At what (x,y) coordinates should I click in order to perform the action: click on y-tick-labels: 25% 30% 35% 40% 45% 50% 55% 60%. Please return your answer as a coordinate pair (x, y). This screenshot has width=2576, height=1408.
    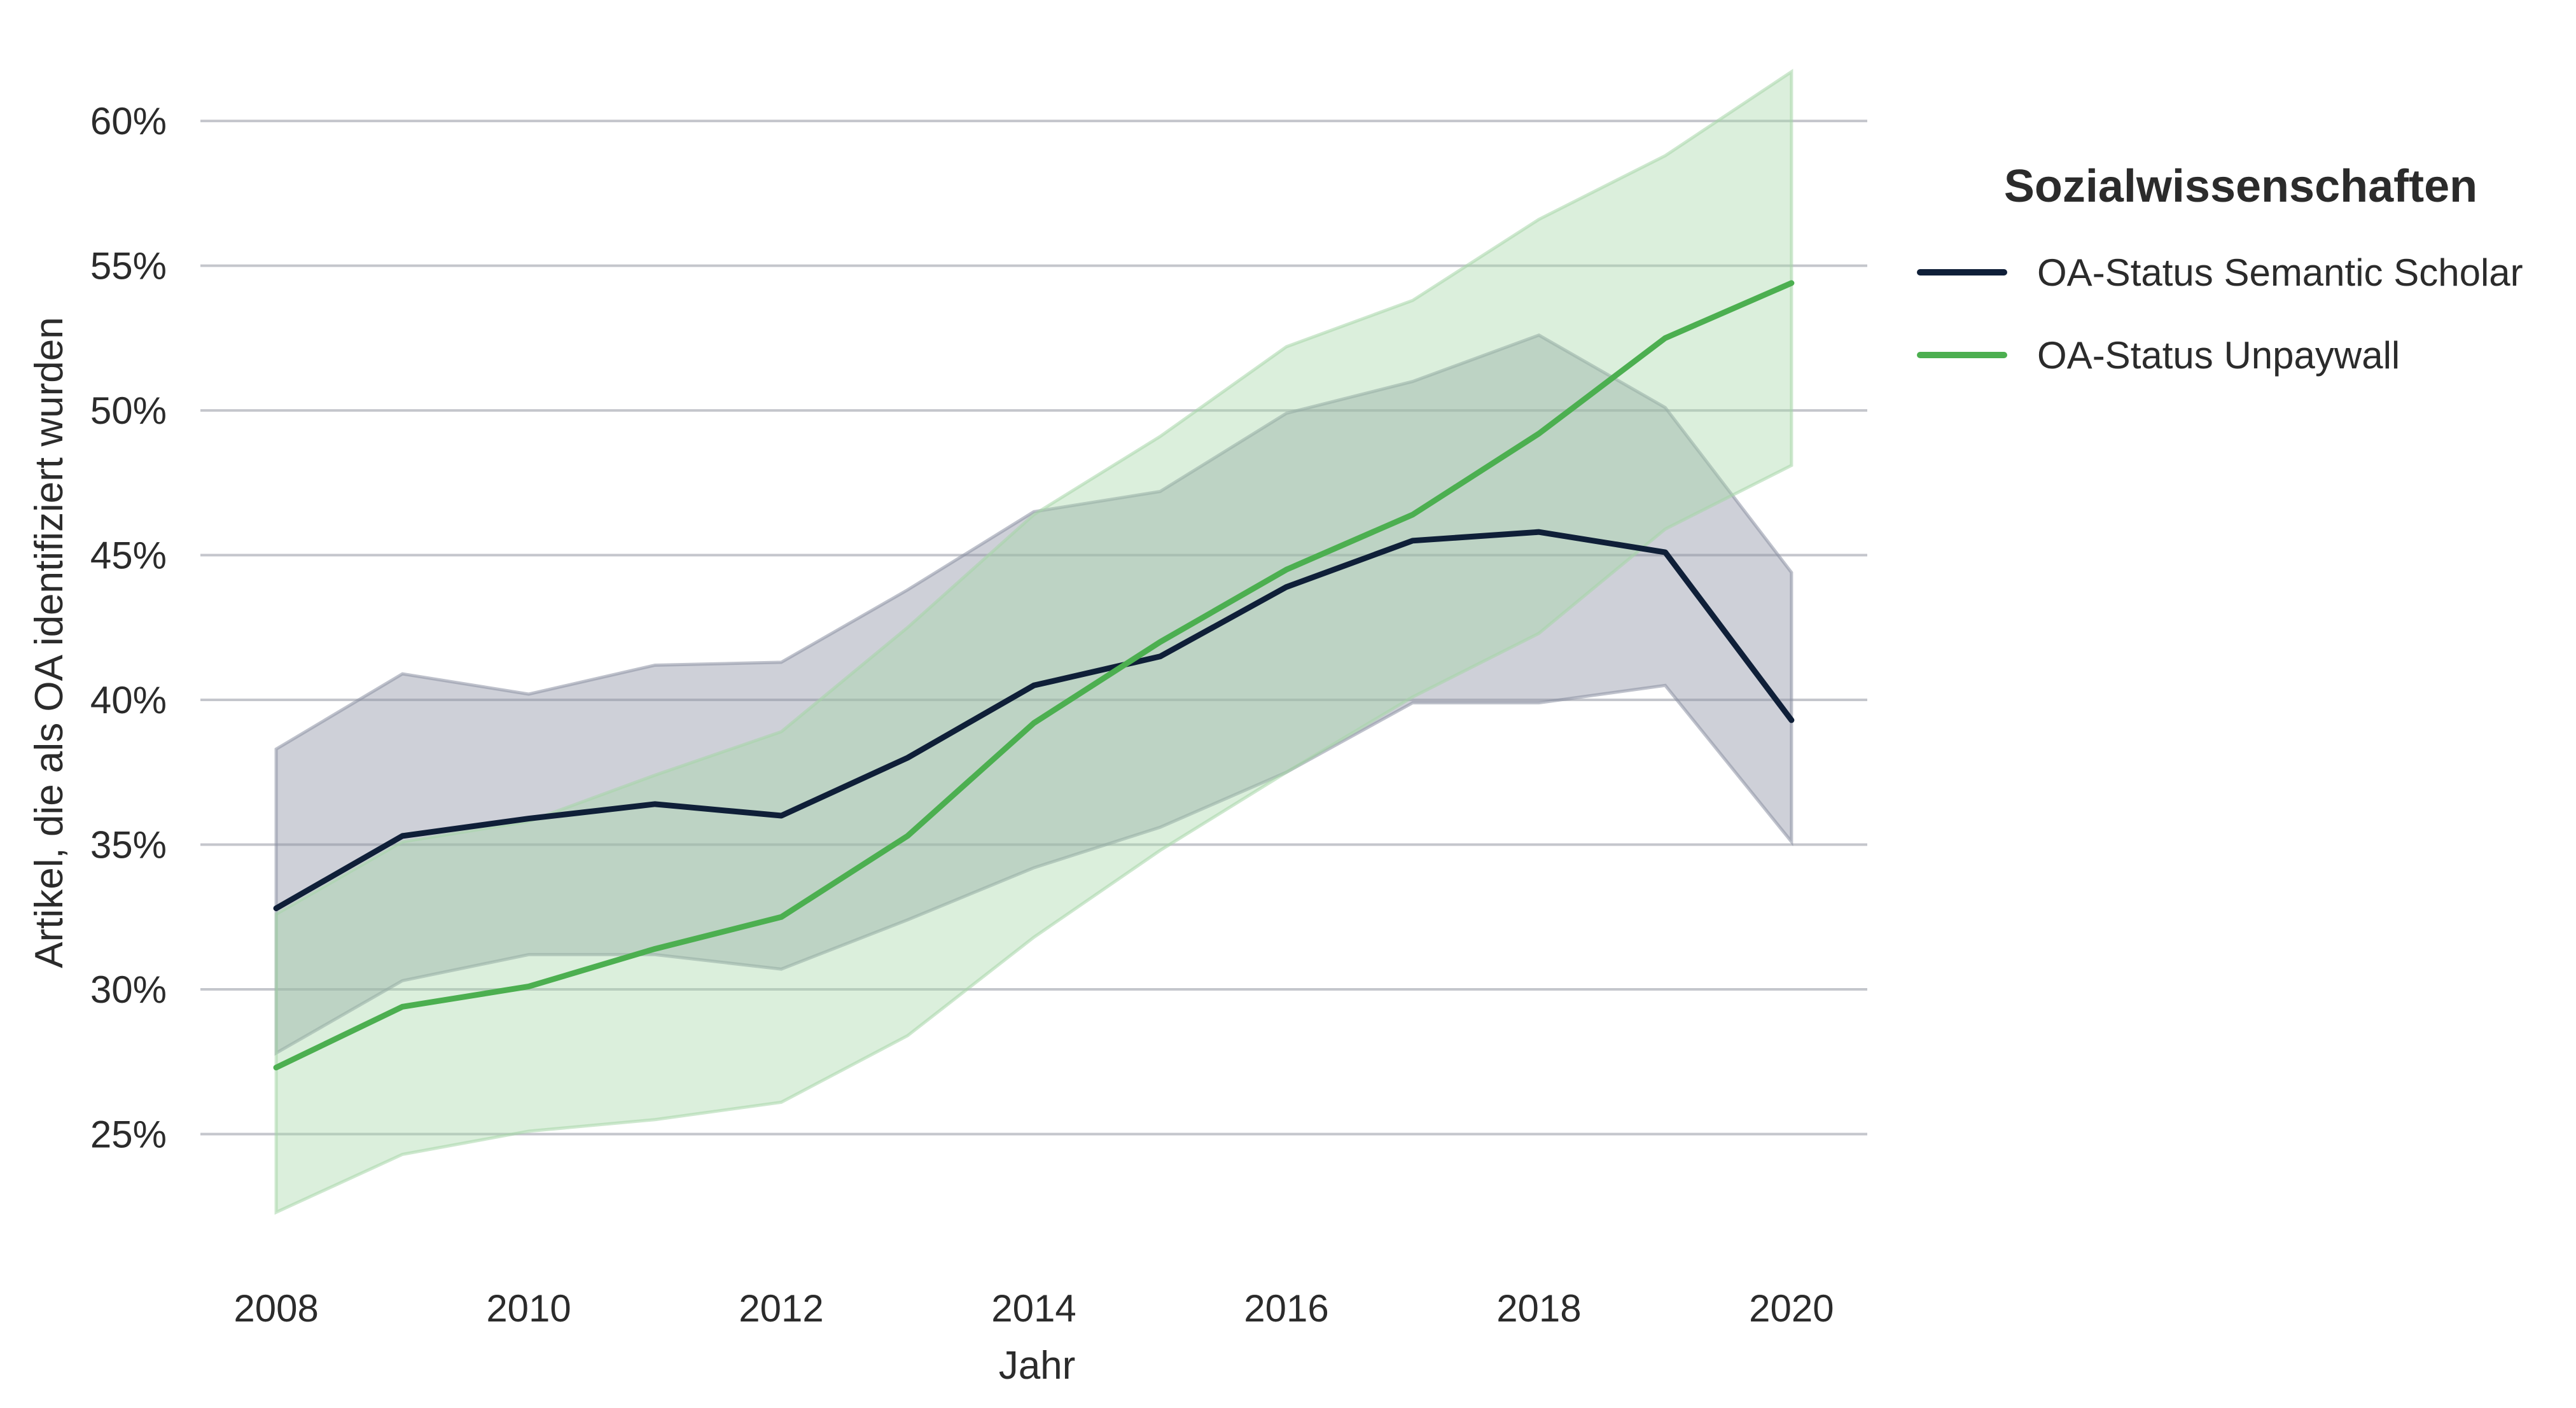
    Looking at the image, I should click on (128, 627).